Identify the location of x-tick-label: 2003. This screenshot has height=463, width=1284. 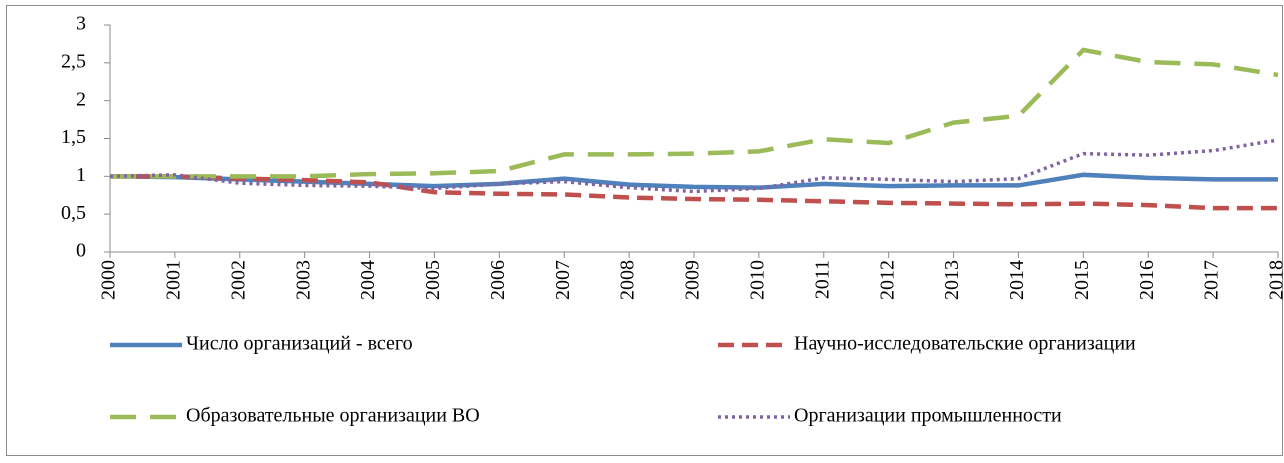
(303, 280).